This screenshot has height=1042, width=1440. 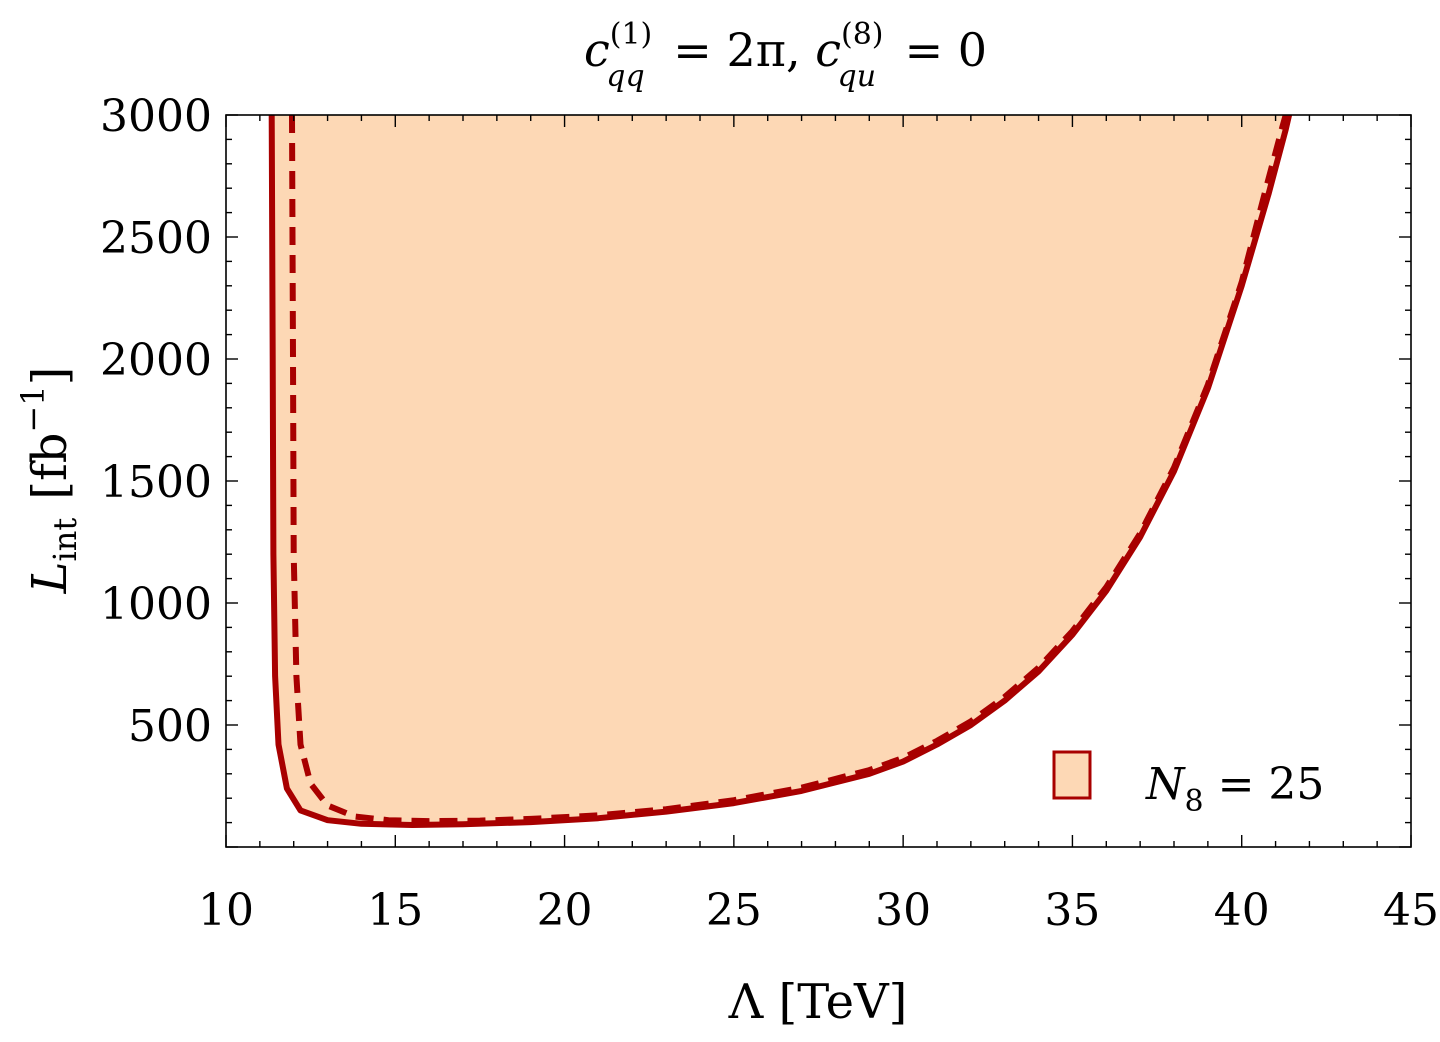 I want to click on x-tick-label: 25, so click(x=734, y=910).